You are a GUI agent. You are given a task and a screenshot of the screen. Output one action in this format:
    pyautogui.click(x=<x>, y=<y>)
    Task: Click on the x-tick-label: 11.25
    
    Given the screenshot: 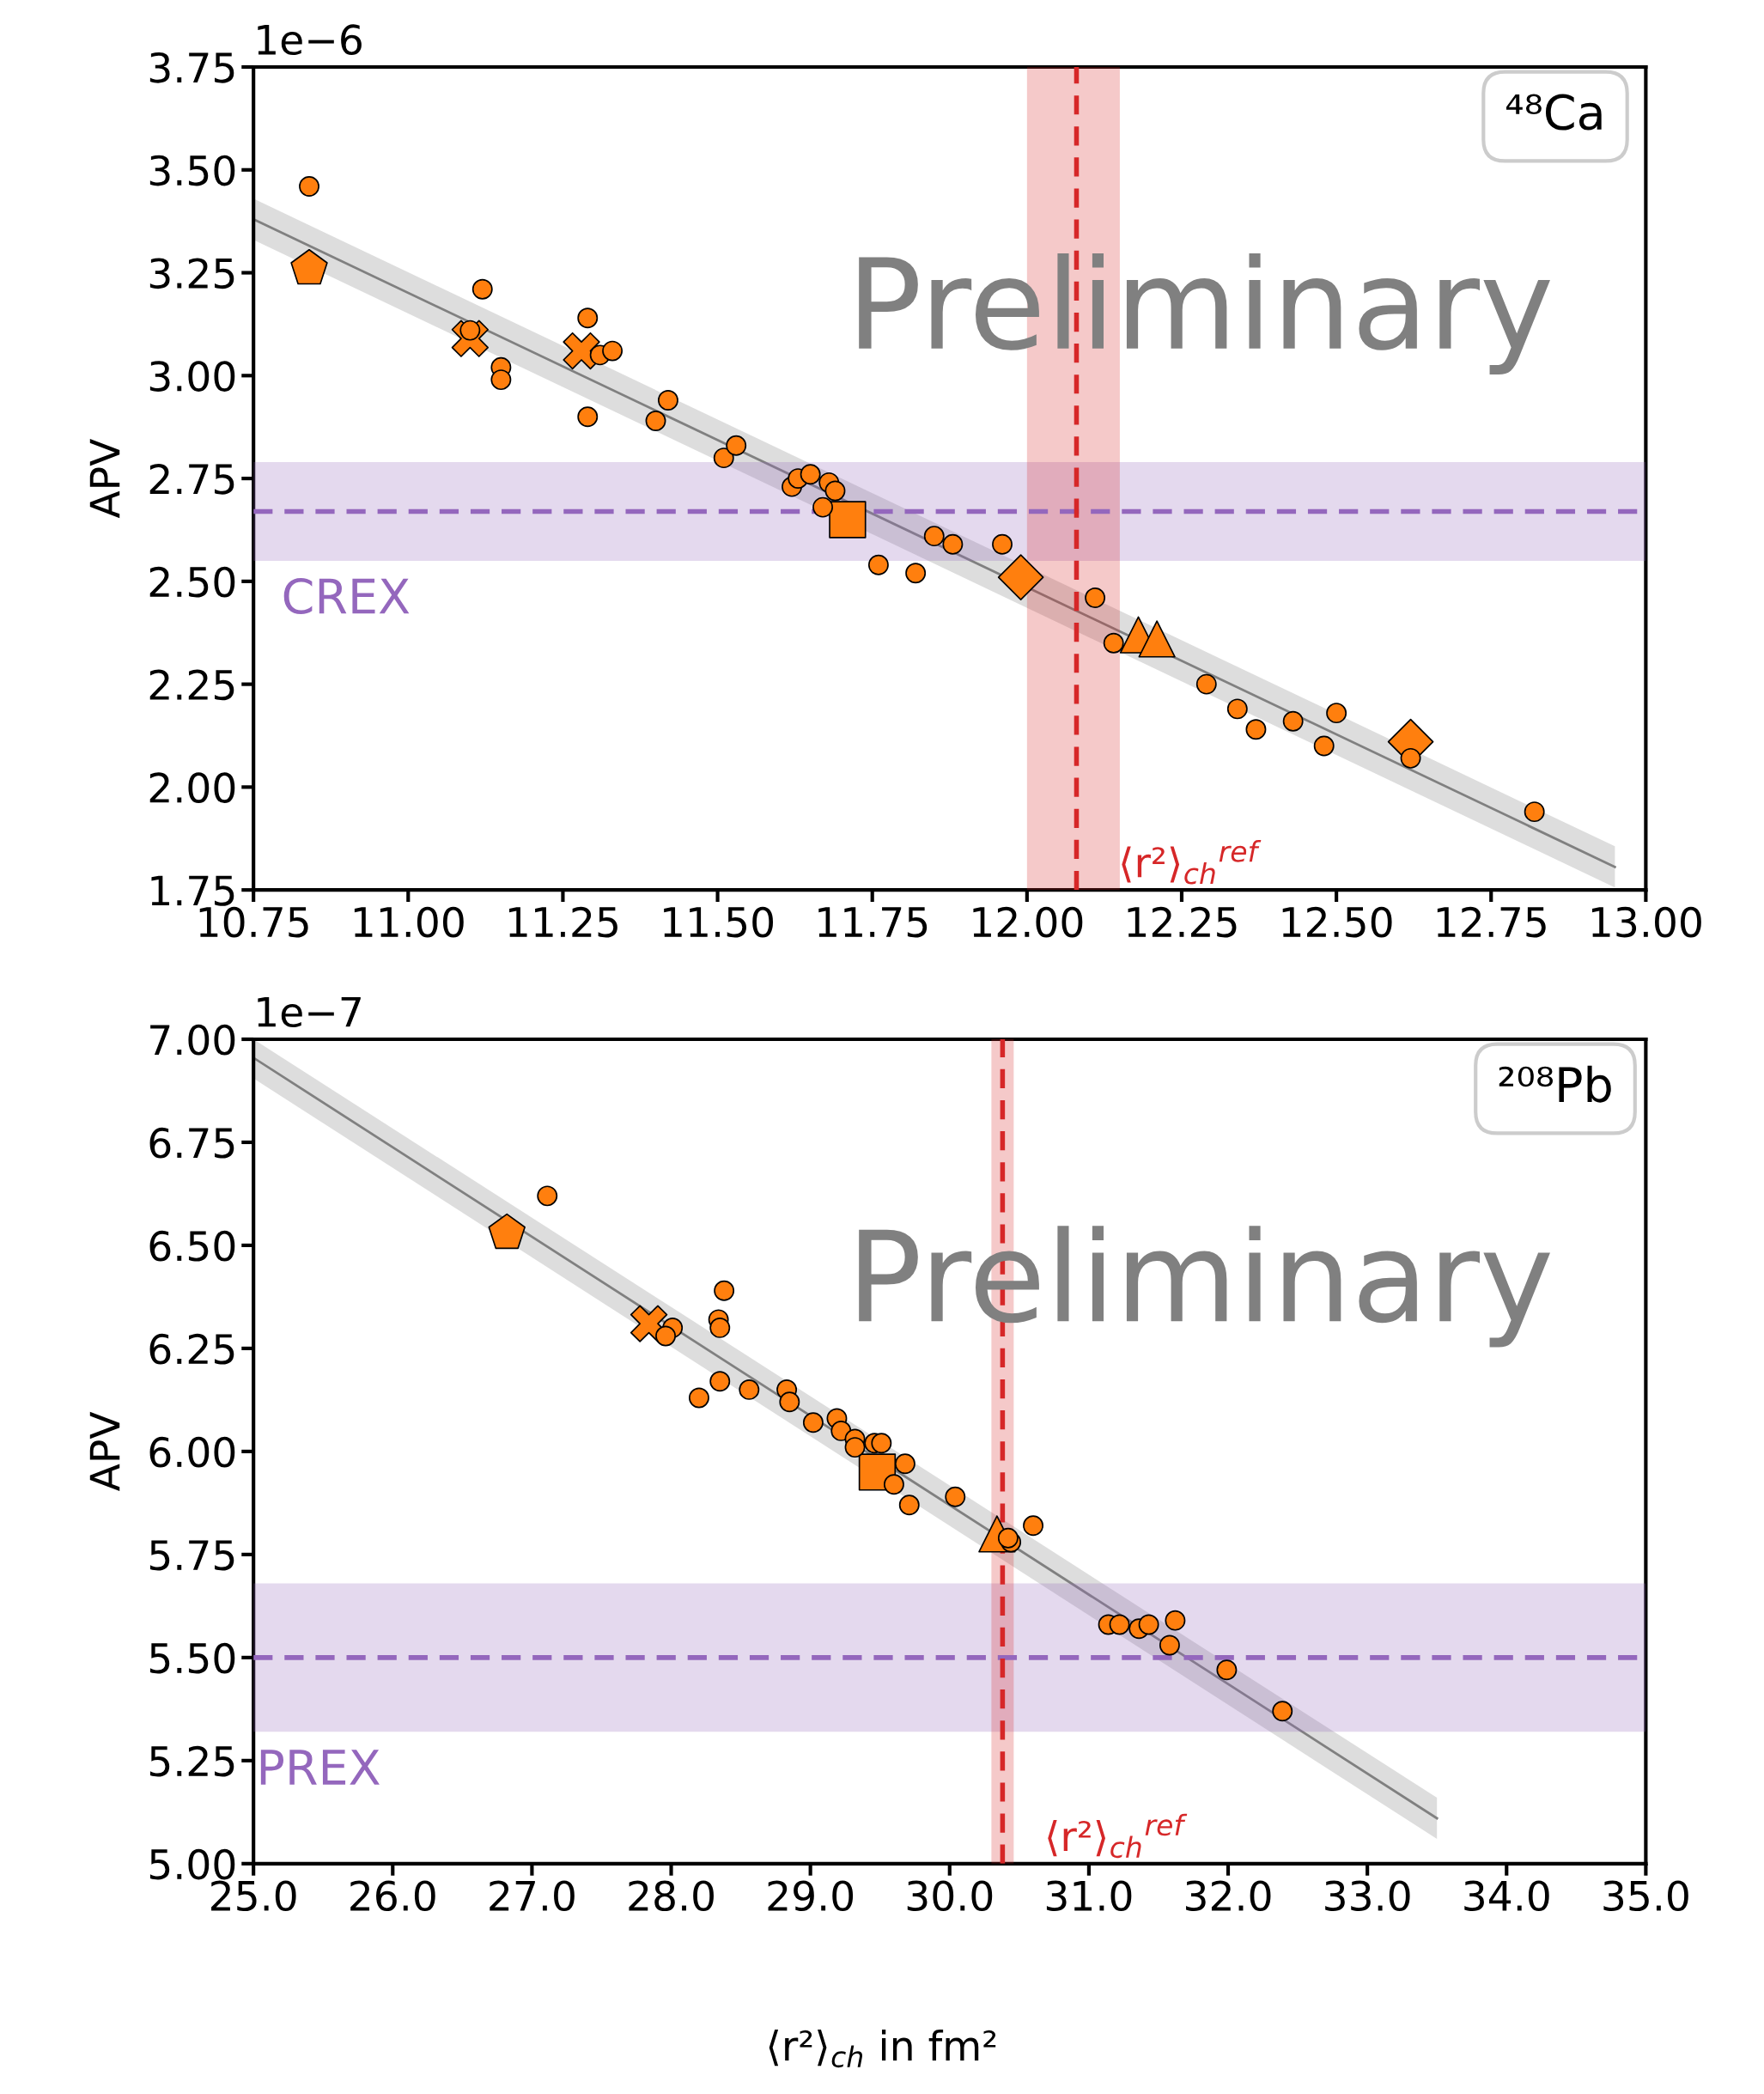 What is the action you would take?
    pyautogui.click(x=563, y=922)
    